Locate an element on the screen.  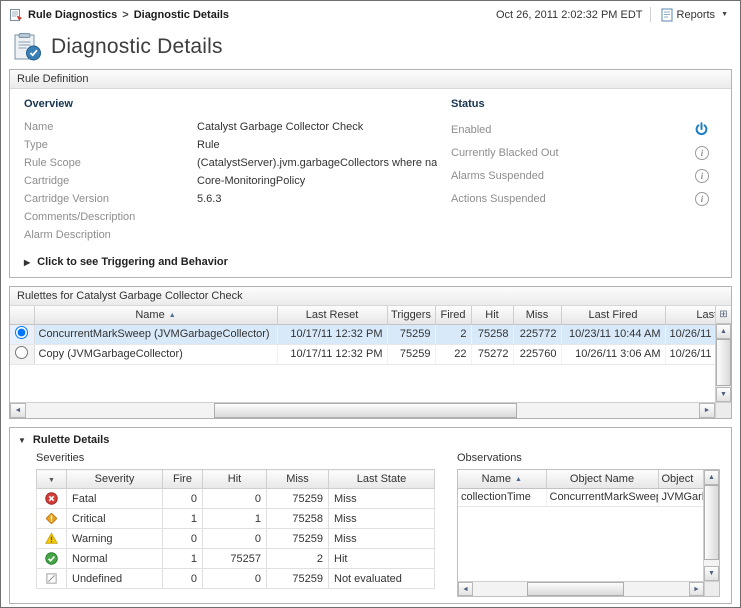
cell-fired: 22 is located at coordinates (453, 354).